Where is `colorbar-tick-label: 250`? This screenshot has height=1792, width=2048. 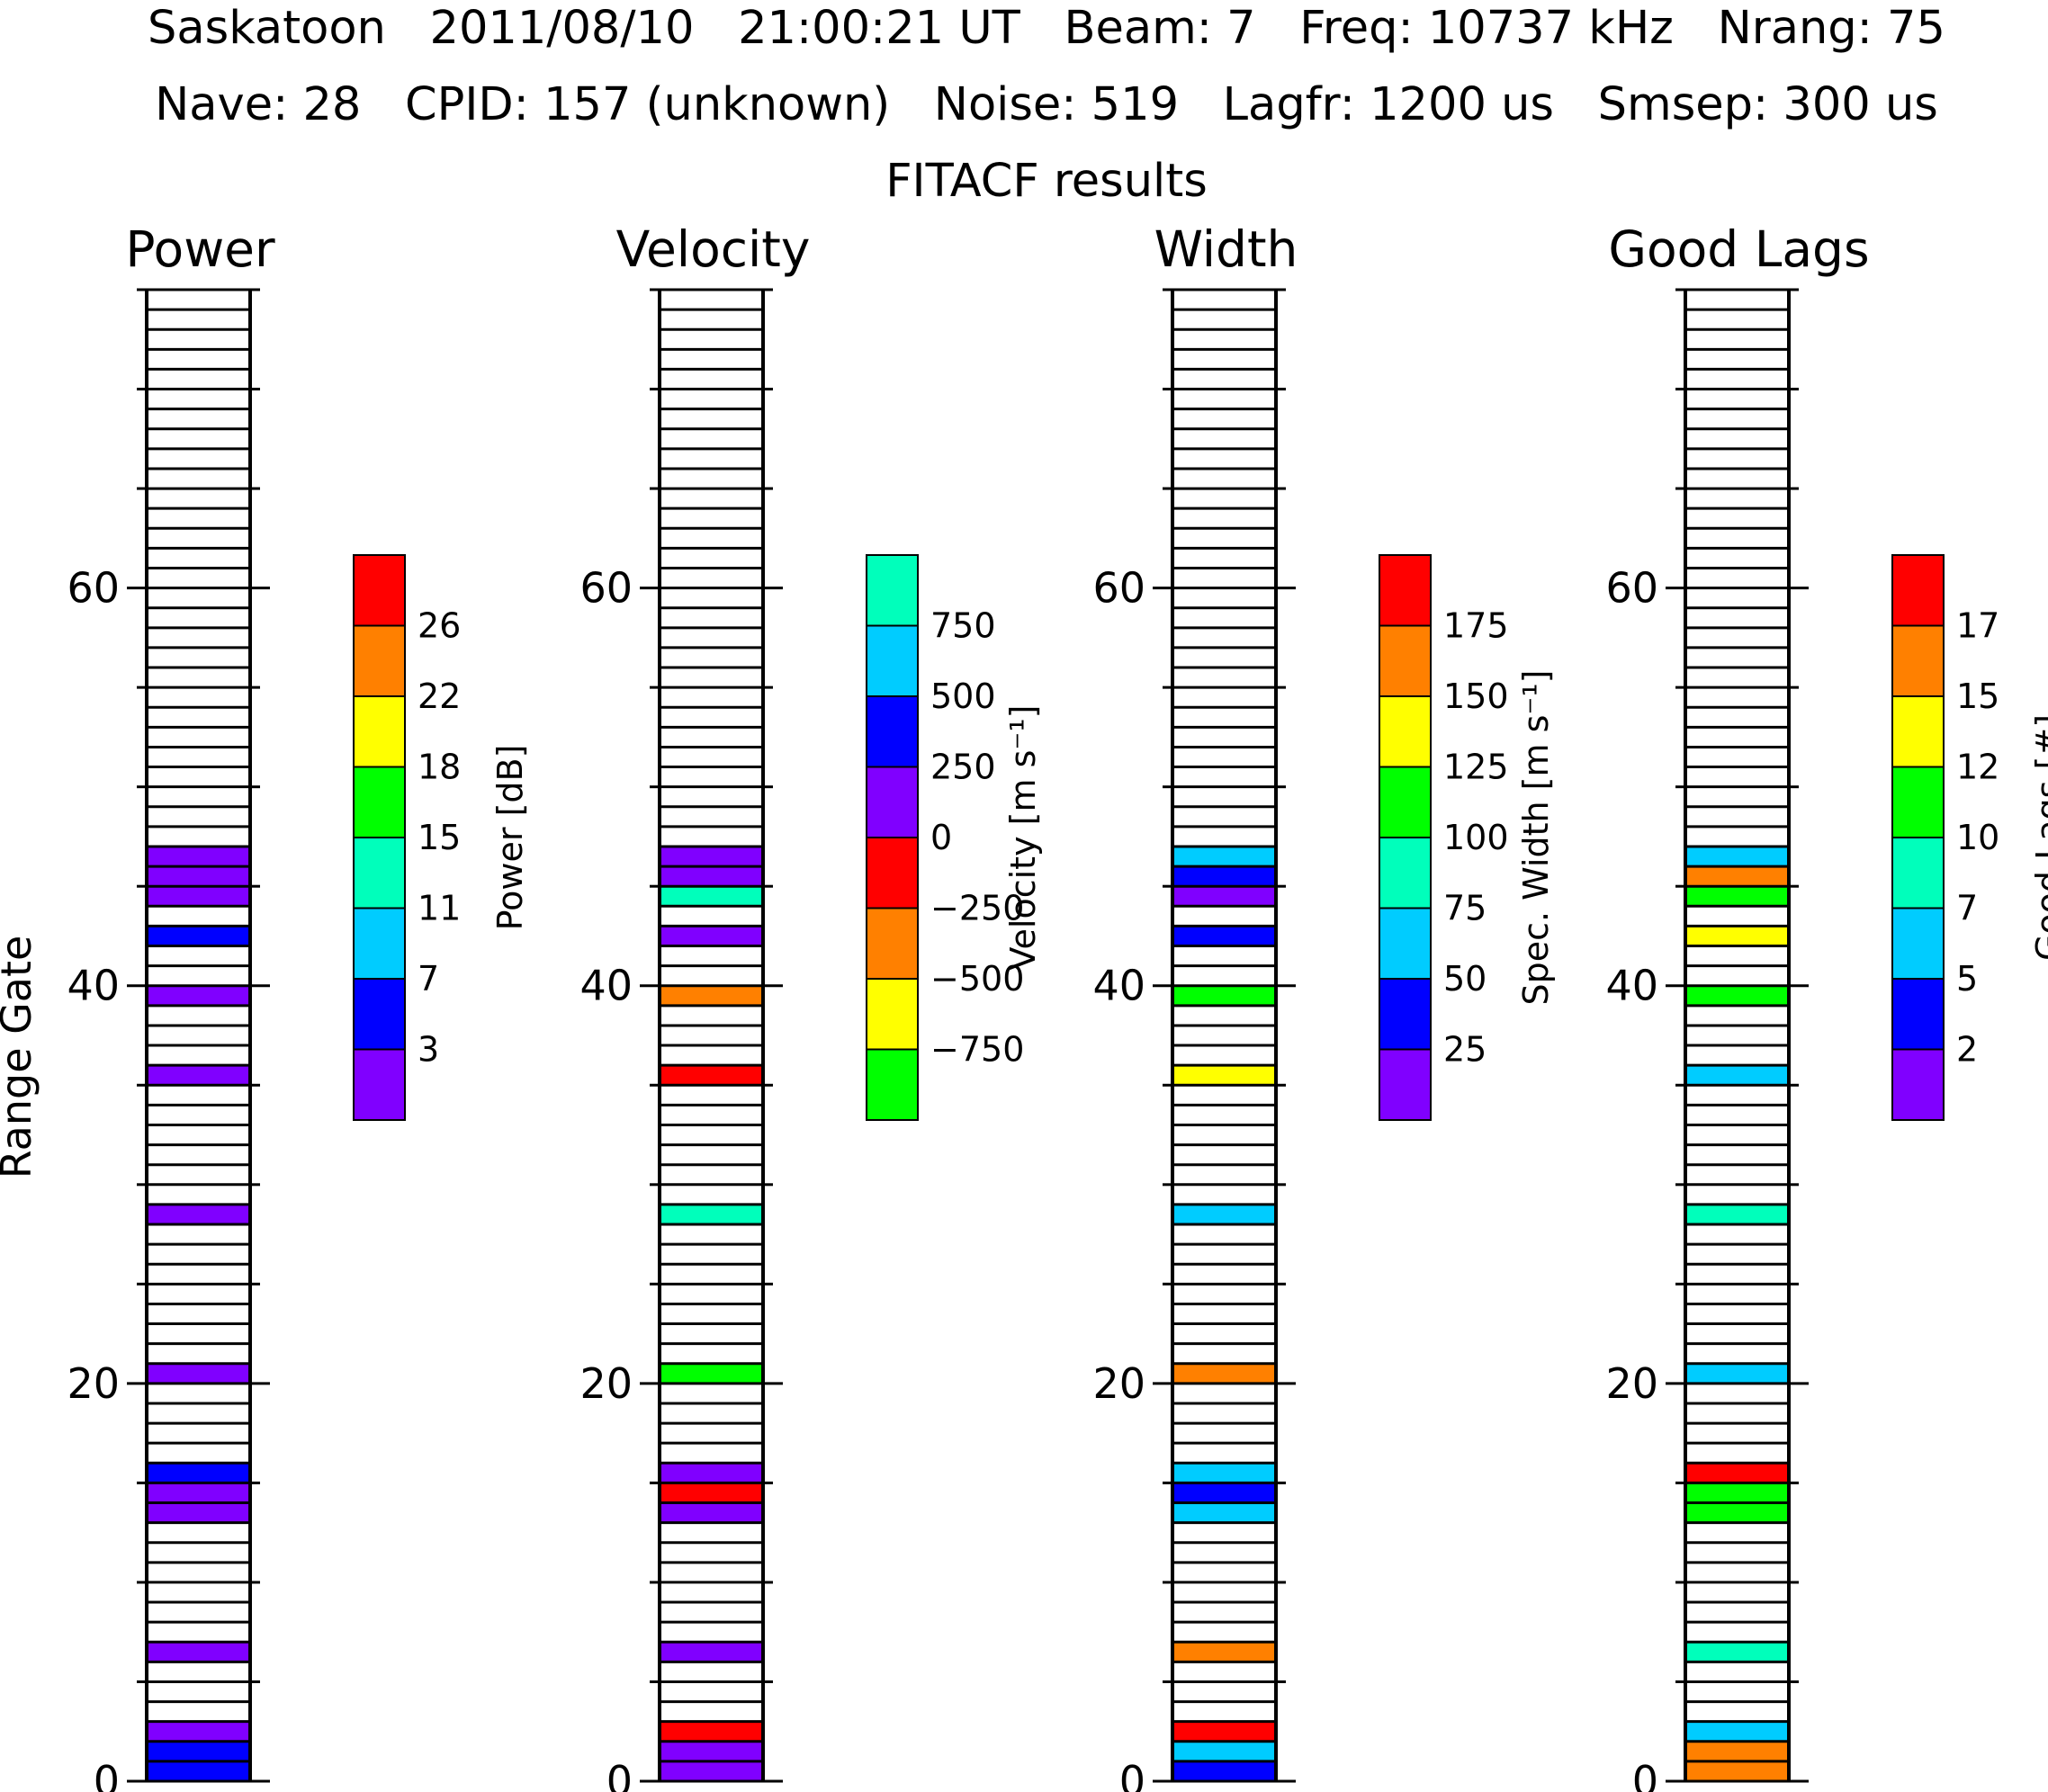
colorbar-tick-label: 250 is located at coordinates (963, 767).